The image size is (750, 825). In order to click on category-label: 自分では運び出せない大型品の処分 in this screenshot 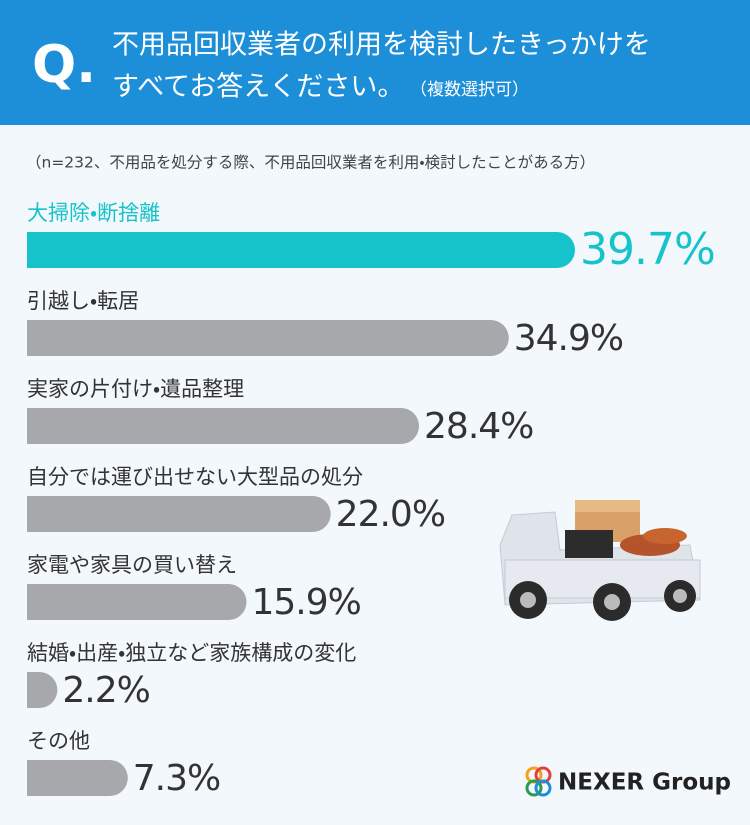, I will do `click(195, 477)`.